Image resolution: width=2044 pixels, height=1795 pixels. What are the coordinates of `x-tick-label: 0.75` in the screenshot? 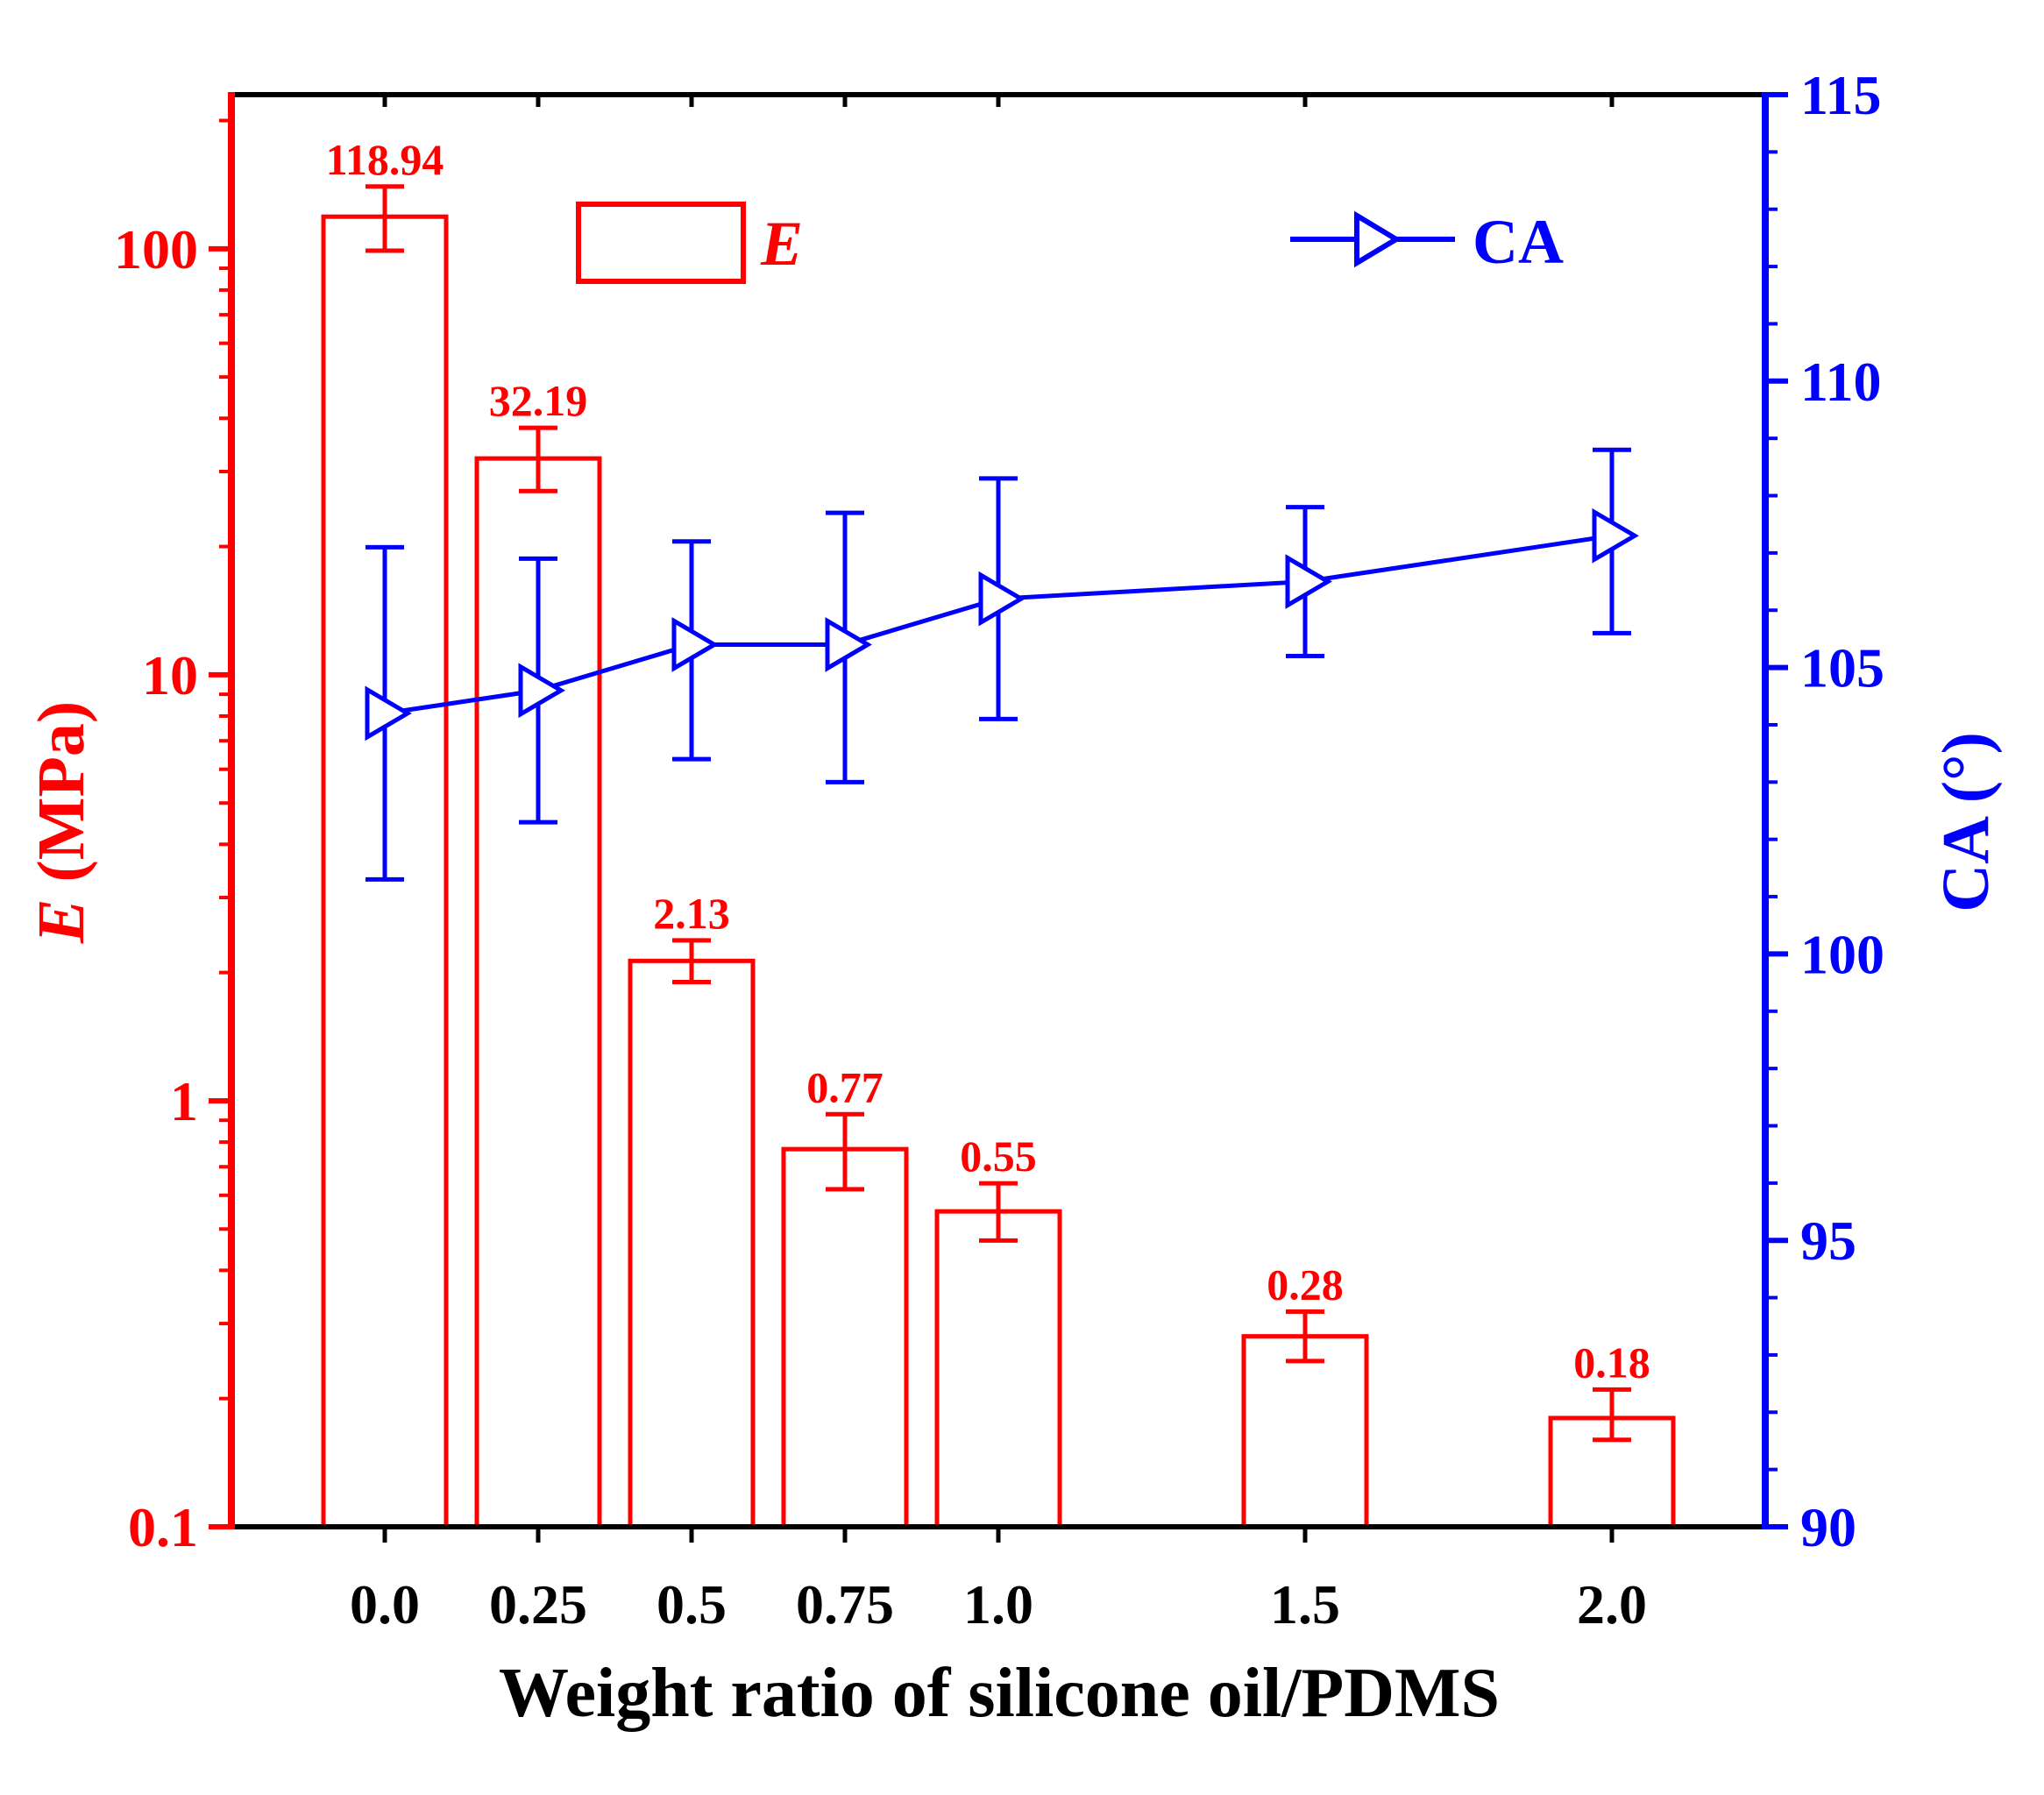 It's located at (845, 1604).